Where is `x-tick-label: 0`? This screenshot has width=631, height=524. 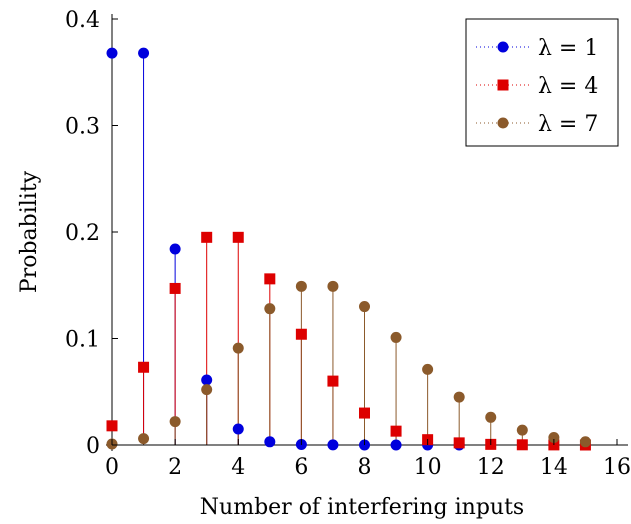
x-tick-label: 0 is located at coordinates (112, 467).